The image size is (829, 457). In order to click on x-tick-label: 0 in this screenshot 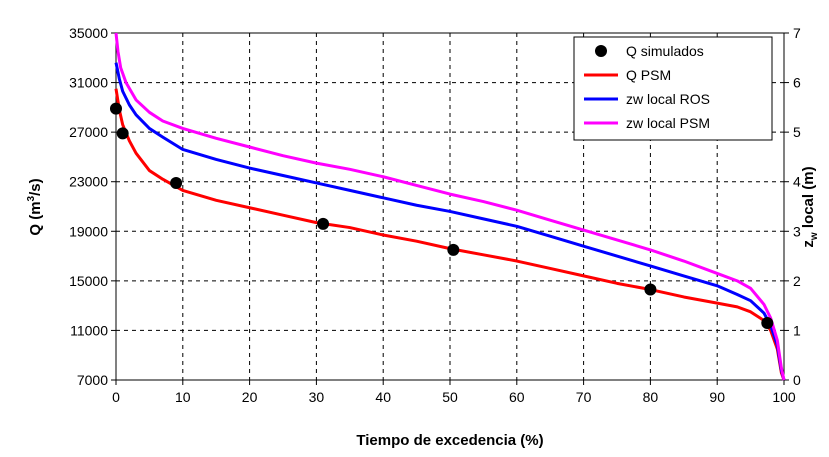, I will do `click(116, 397)`.